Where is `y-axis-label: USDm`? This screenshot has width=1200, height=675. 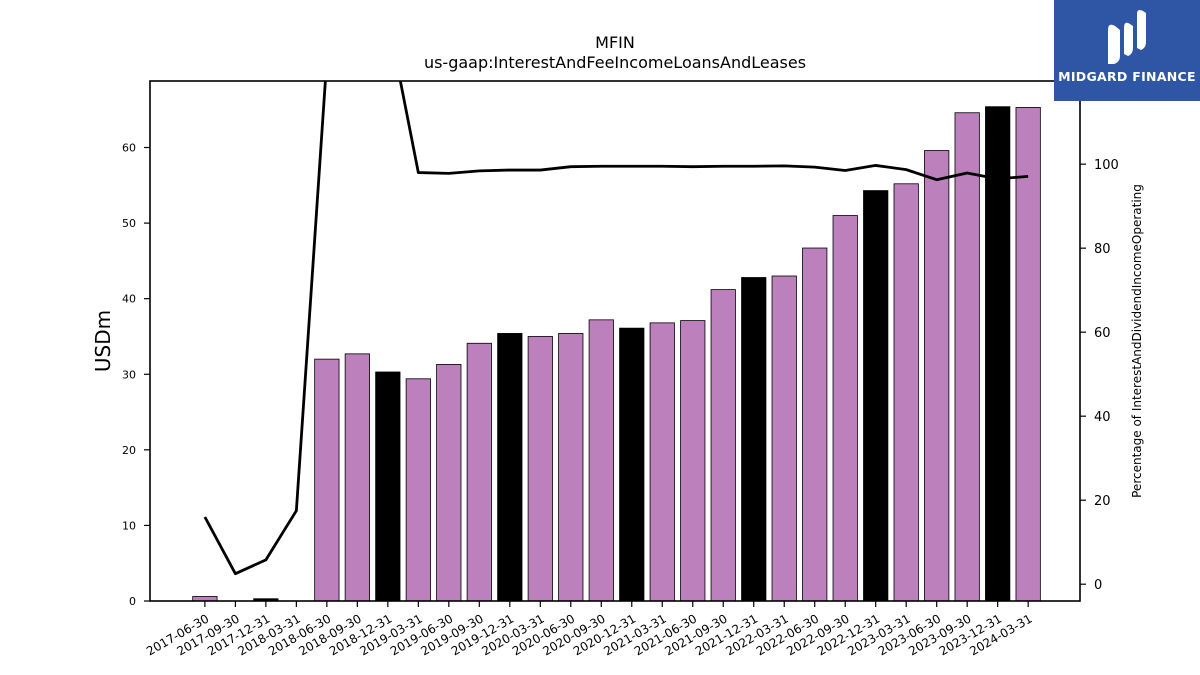 y-axis-label: USDm is located at coordinates (103, 341).